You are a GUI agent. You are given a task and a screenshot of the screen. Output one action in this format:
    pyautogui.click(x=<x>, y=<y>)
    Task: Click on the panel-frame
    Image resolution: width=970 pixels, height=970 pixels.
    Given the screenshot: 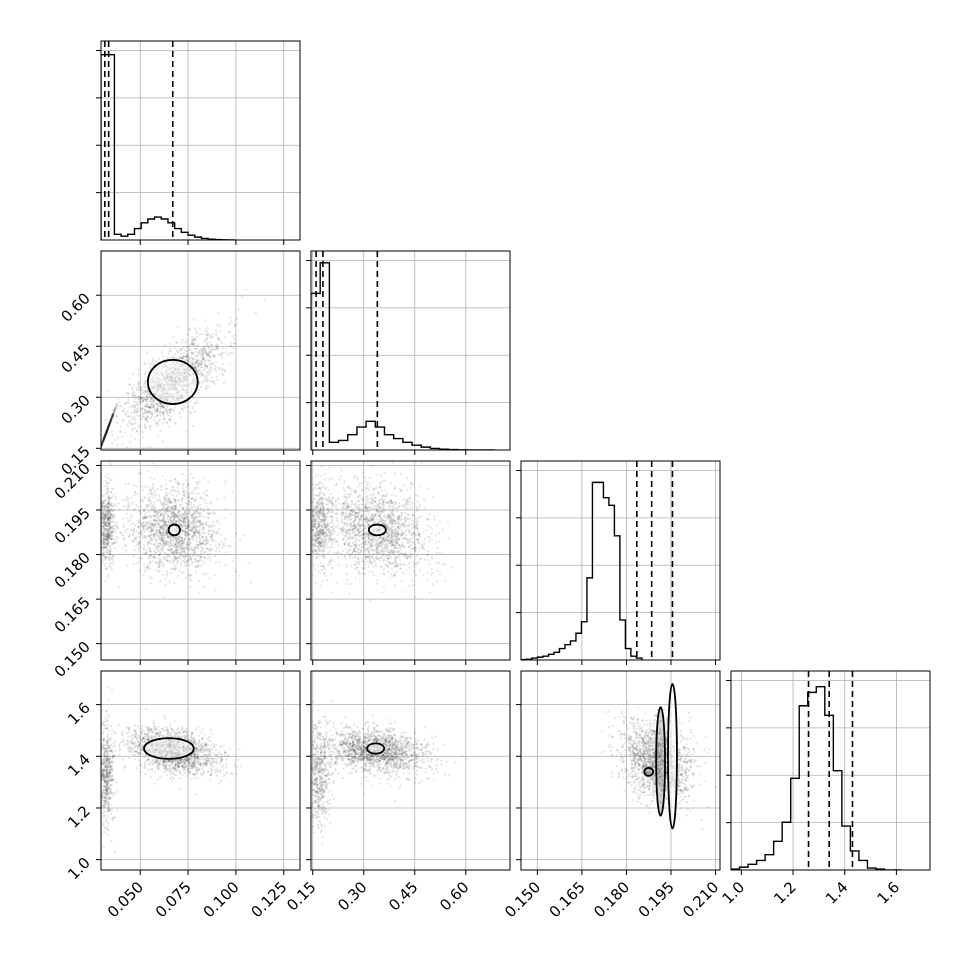 What is the action you would take?
    pyautogui.click(x=200, y=350)
    